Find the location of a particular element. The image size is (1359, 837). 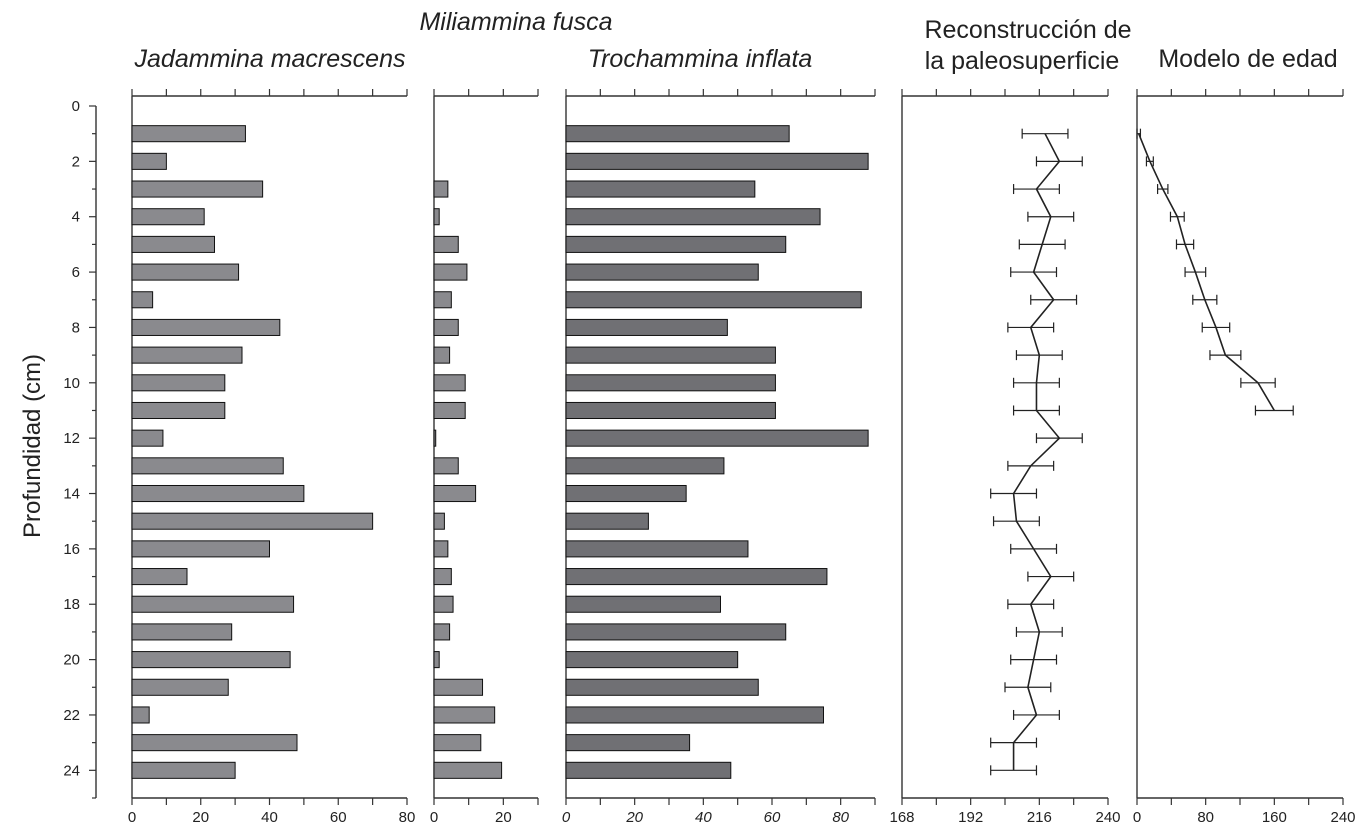

x-tick-label: 192 is located at coordinates (970, 817).